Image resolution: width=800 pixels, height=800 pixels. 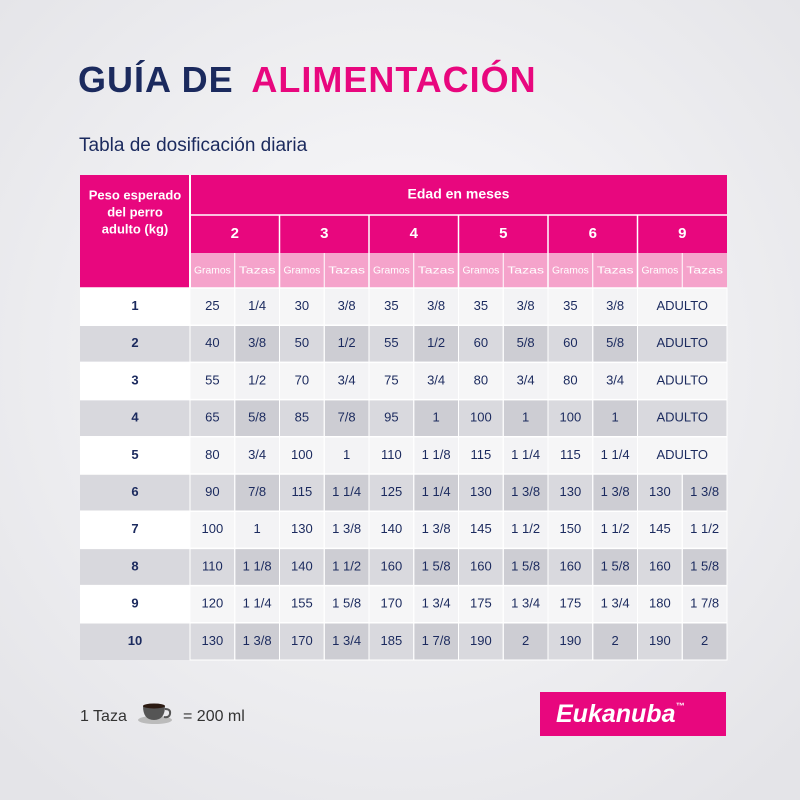 I want to click on cell: 25, so click(x=212, y=305).